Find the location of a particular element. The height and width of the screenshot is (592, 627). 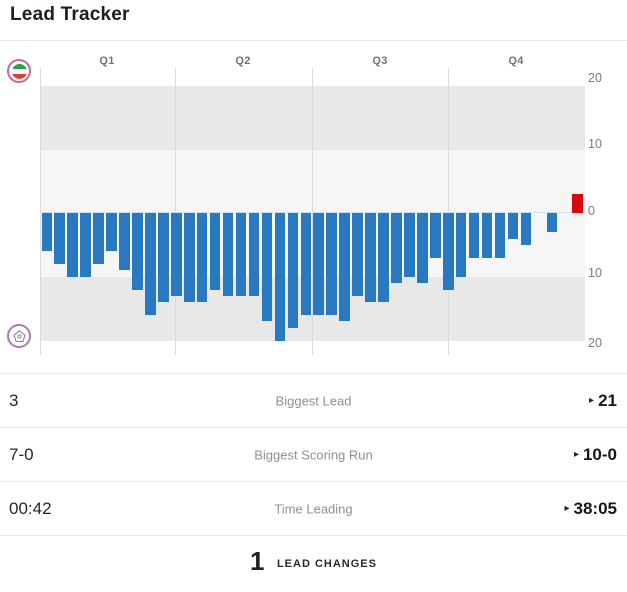

stat-right-value: 21 is located at coordinates (607, 400).